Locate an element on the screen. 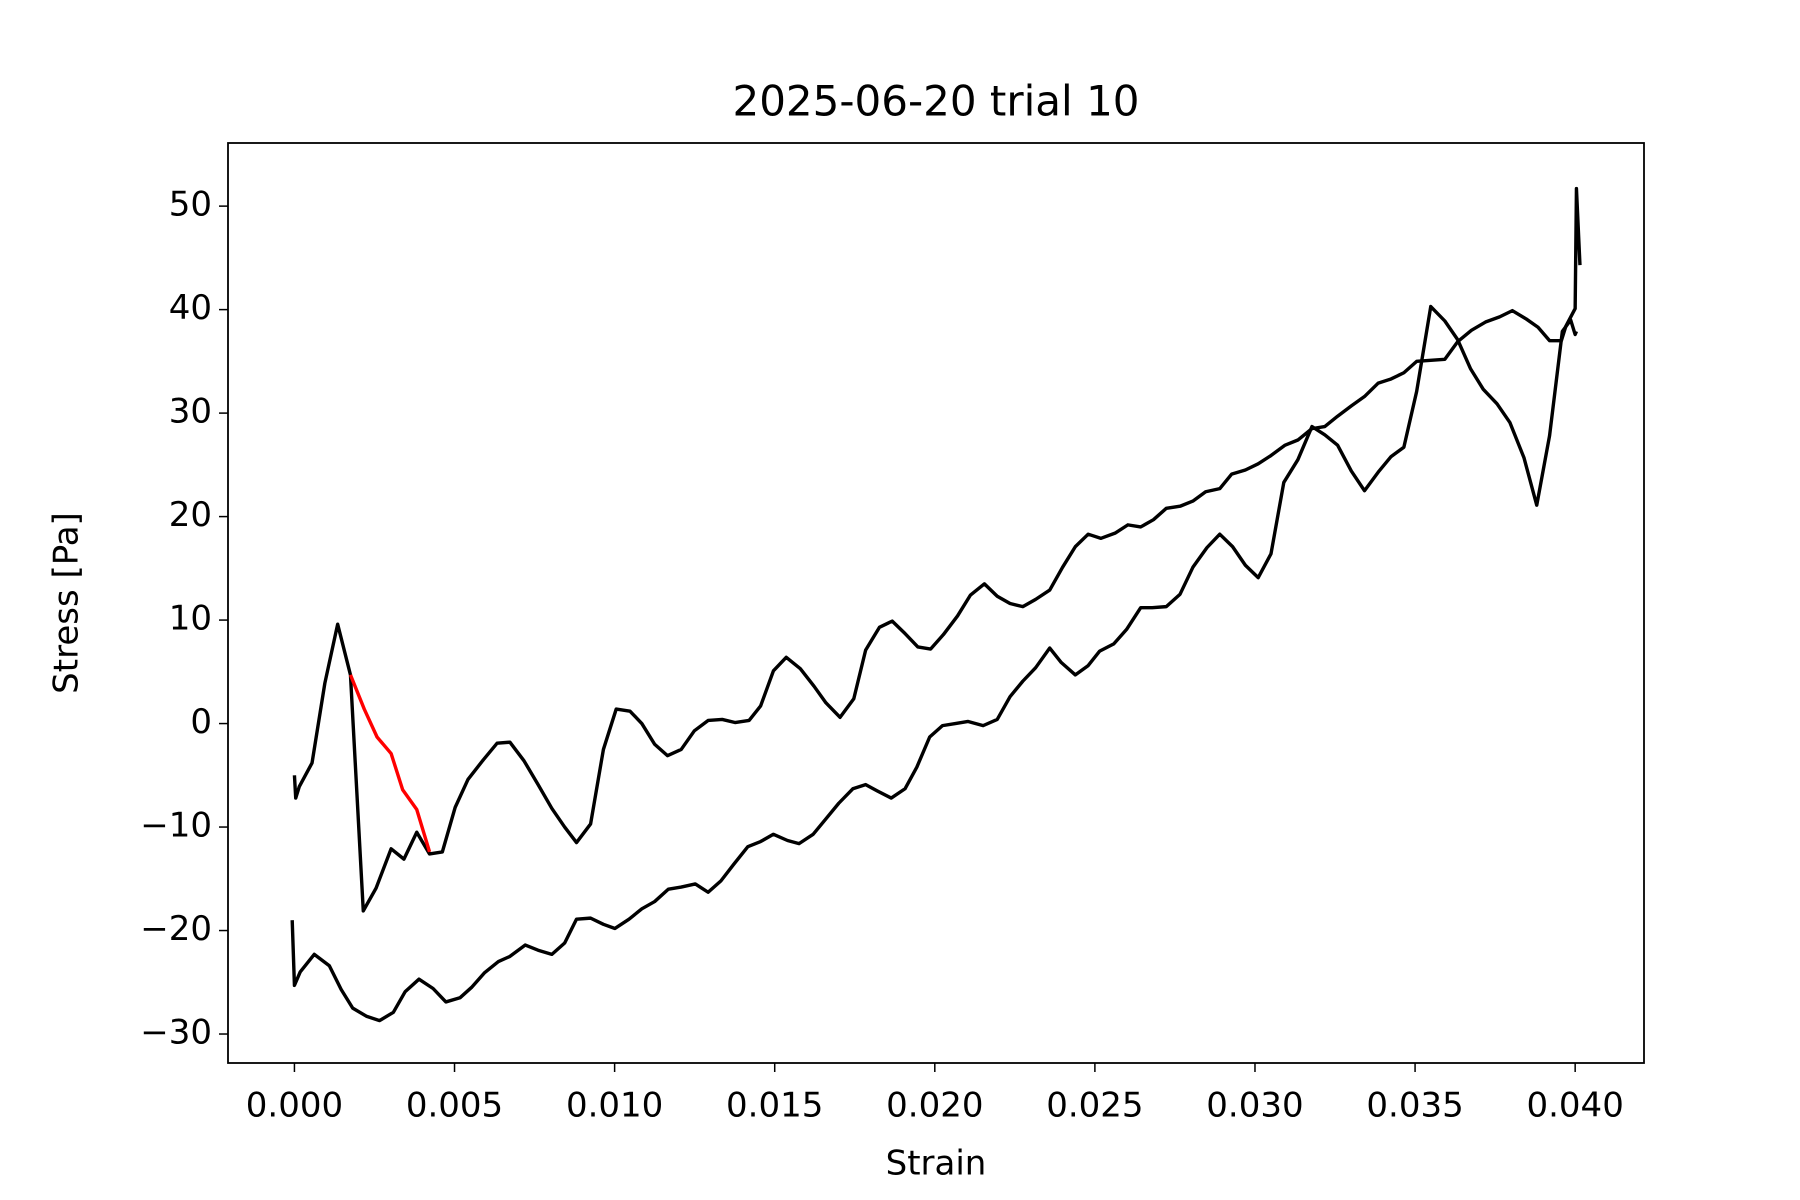  x-axis-label: Strain is located at coordinates (936, 1164).